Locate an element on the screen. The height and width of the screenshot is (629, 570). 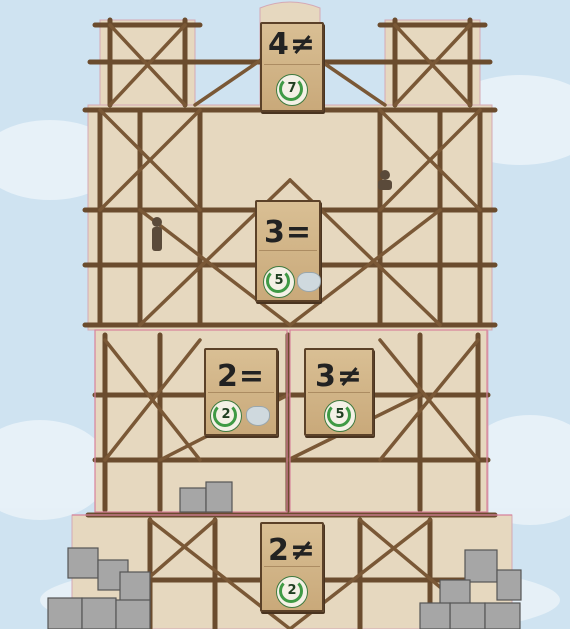
floor-sign-bottom: 2≠ 2 is located at coordinates (292, 567).